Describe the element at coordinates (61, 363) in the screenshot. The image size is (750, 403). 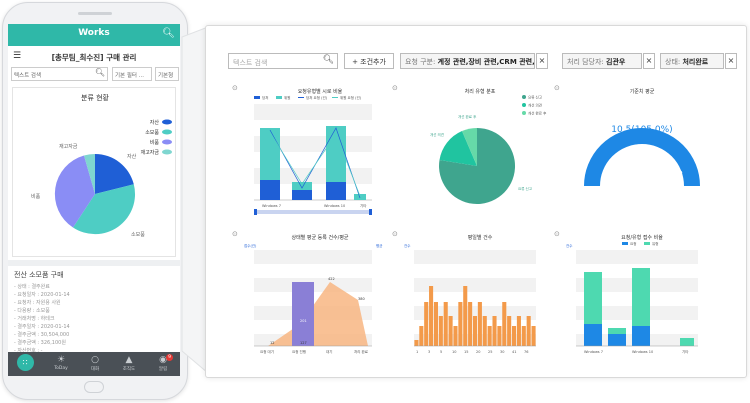
I see `nav-today: ☀ ToDay` at that location.